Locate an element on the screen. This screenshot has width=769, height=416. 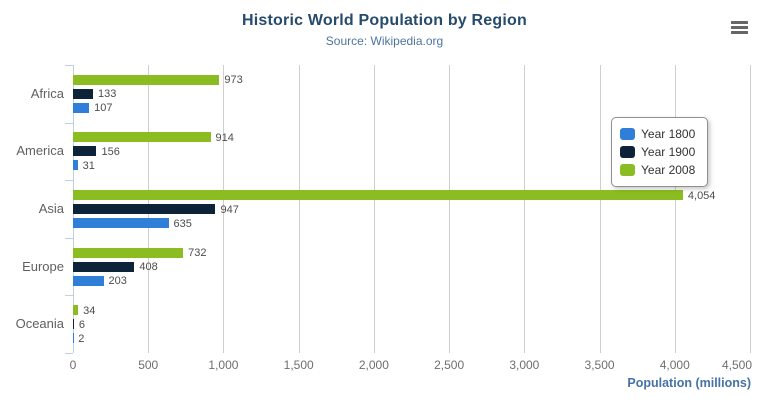
bar-oceania-year-2008 is located at coordinates (76, 310).